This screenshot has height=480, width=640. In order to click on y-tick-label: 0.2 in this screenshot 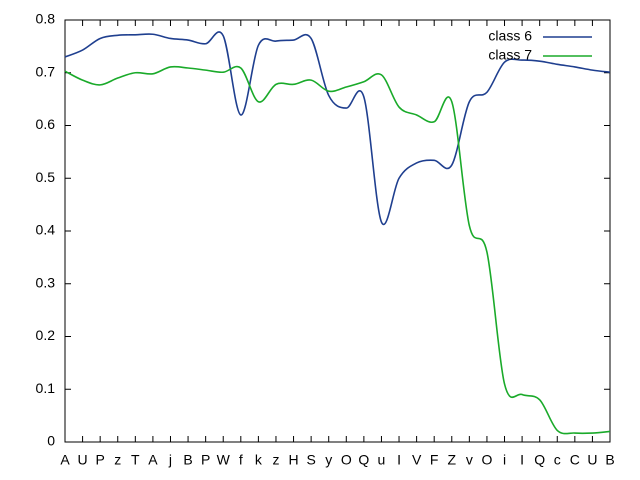, I will do `click(46, 335)`.